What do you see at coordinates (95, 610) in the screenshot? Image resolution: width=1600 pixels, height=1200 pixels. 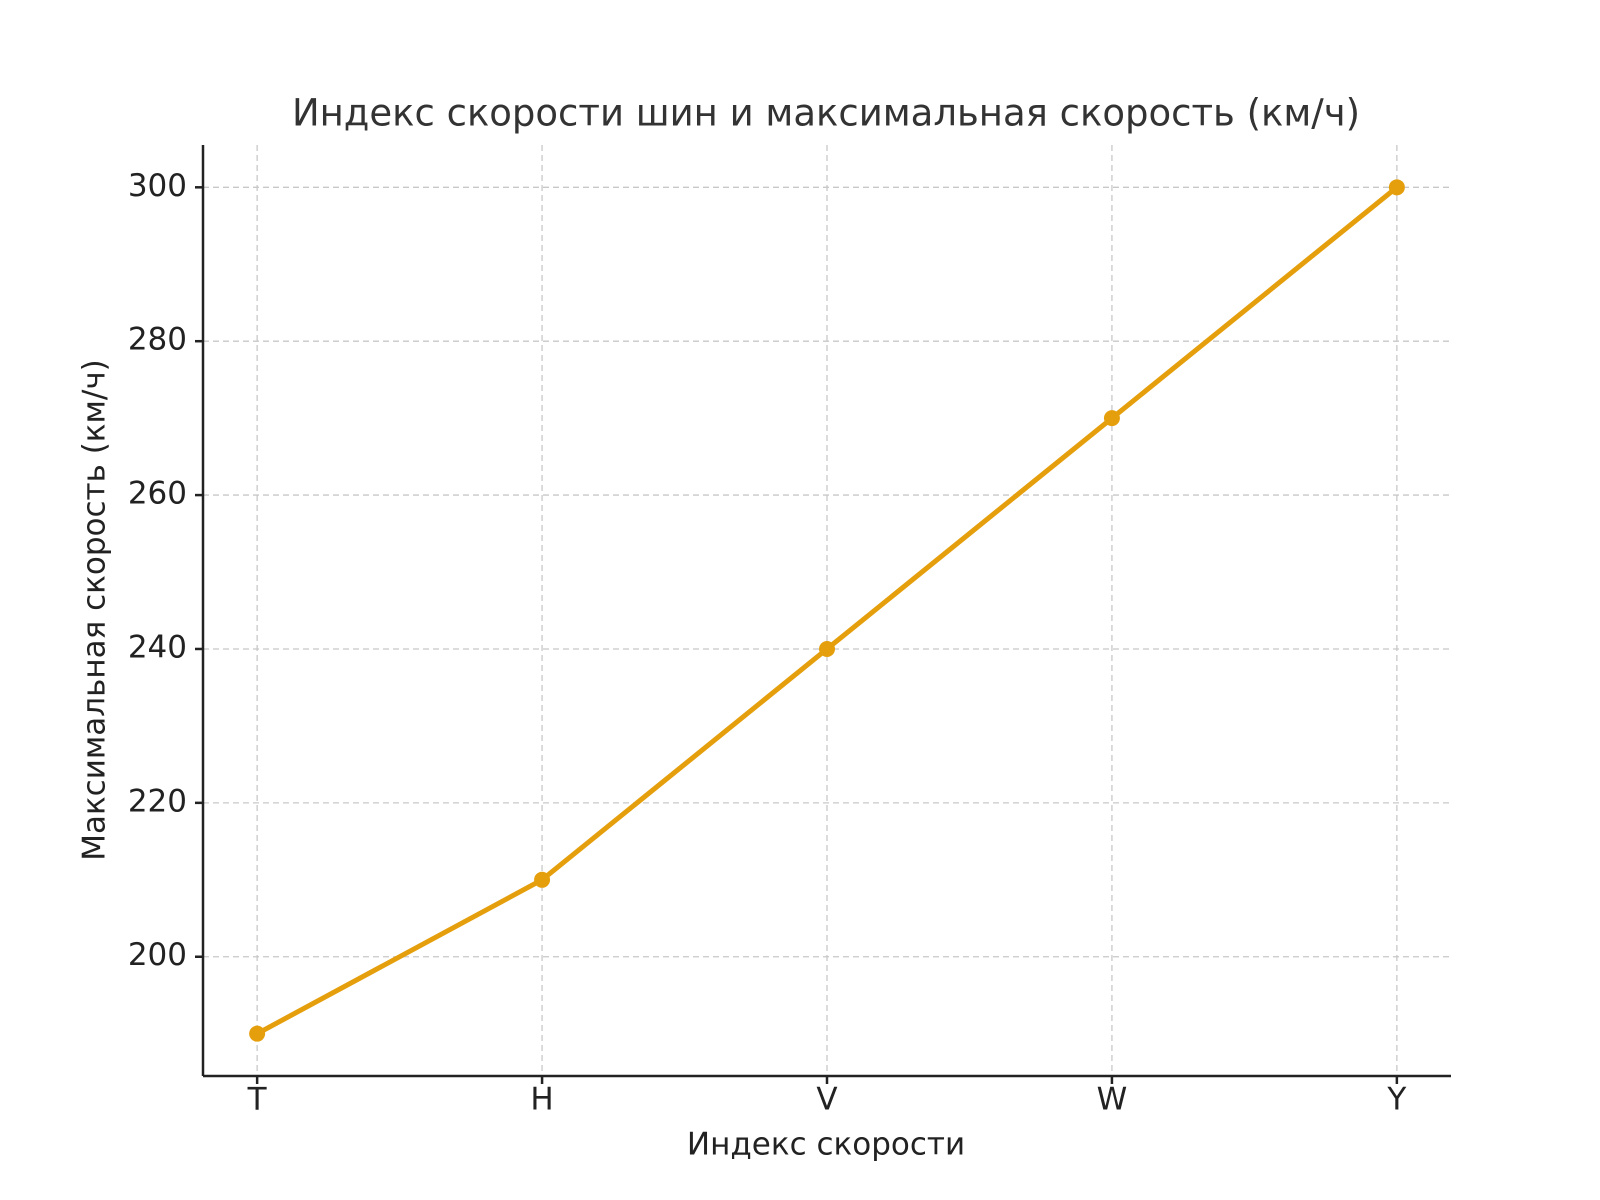 I see `y-axis-label: Максимальная скорость (км/ч)` at bounding box center [95, 610].